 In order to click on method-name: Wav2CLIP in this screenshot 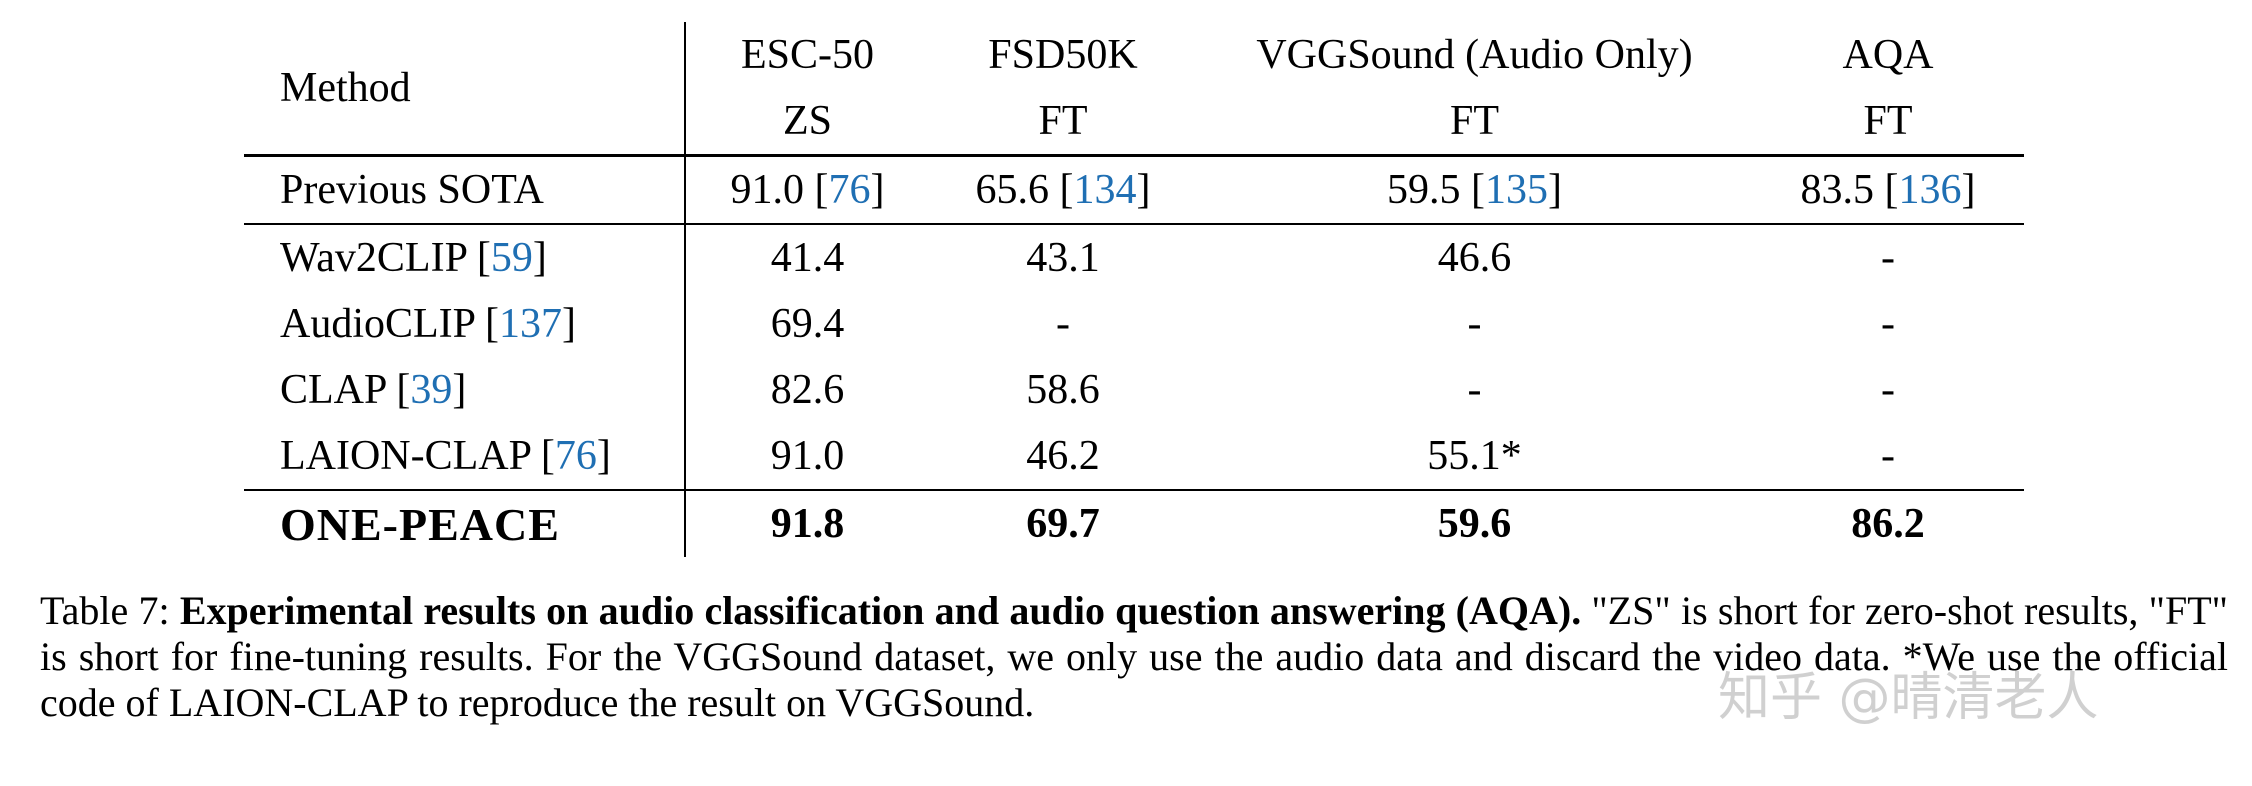, I will do `click(373, 258)`.